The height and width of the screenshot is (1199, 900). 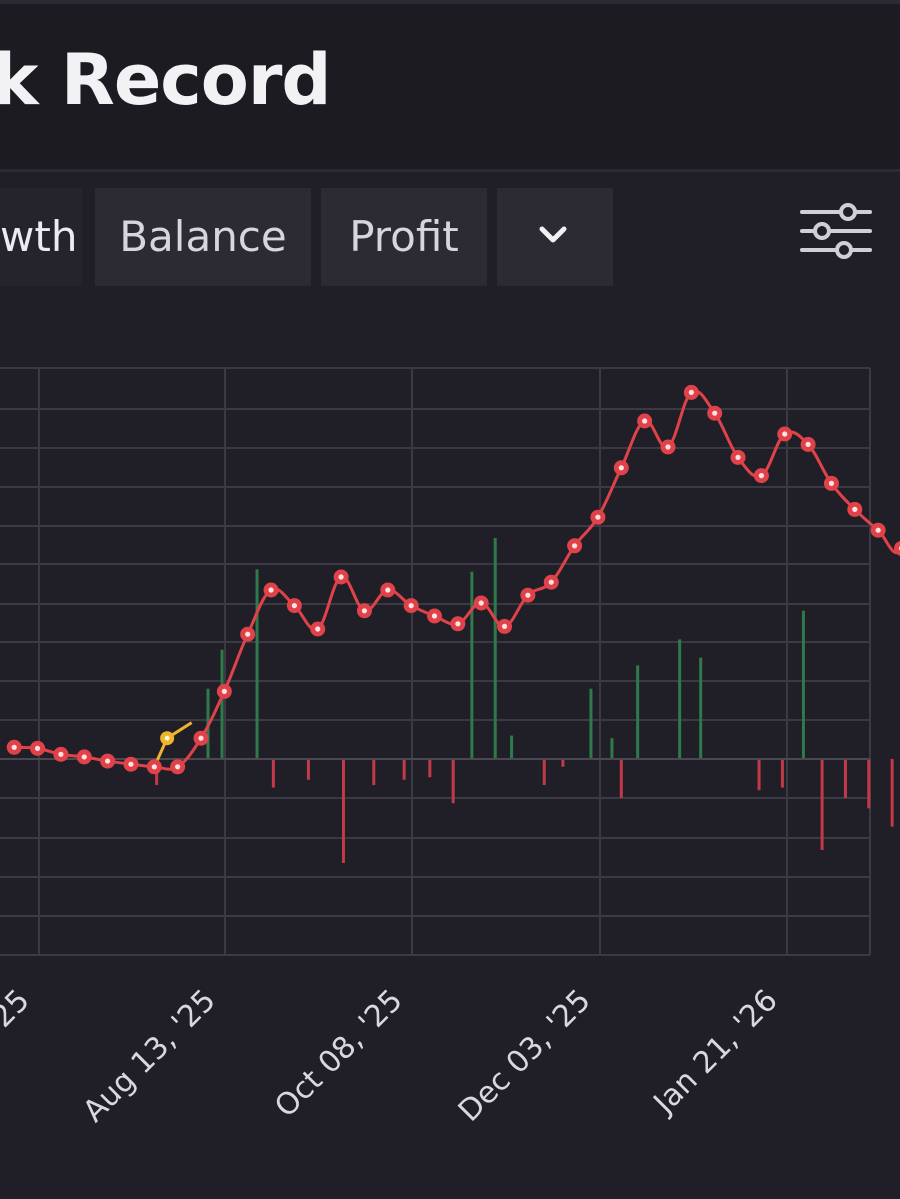 I want to click on tab-balance: Balance, so click(x=203, y=237).